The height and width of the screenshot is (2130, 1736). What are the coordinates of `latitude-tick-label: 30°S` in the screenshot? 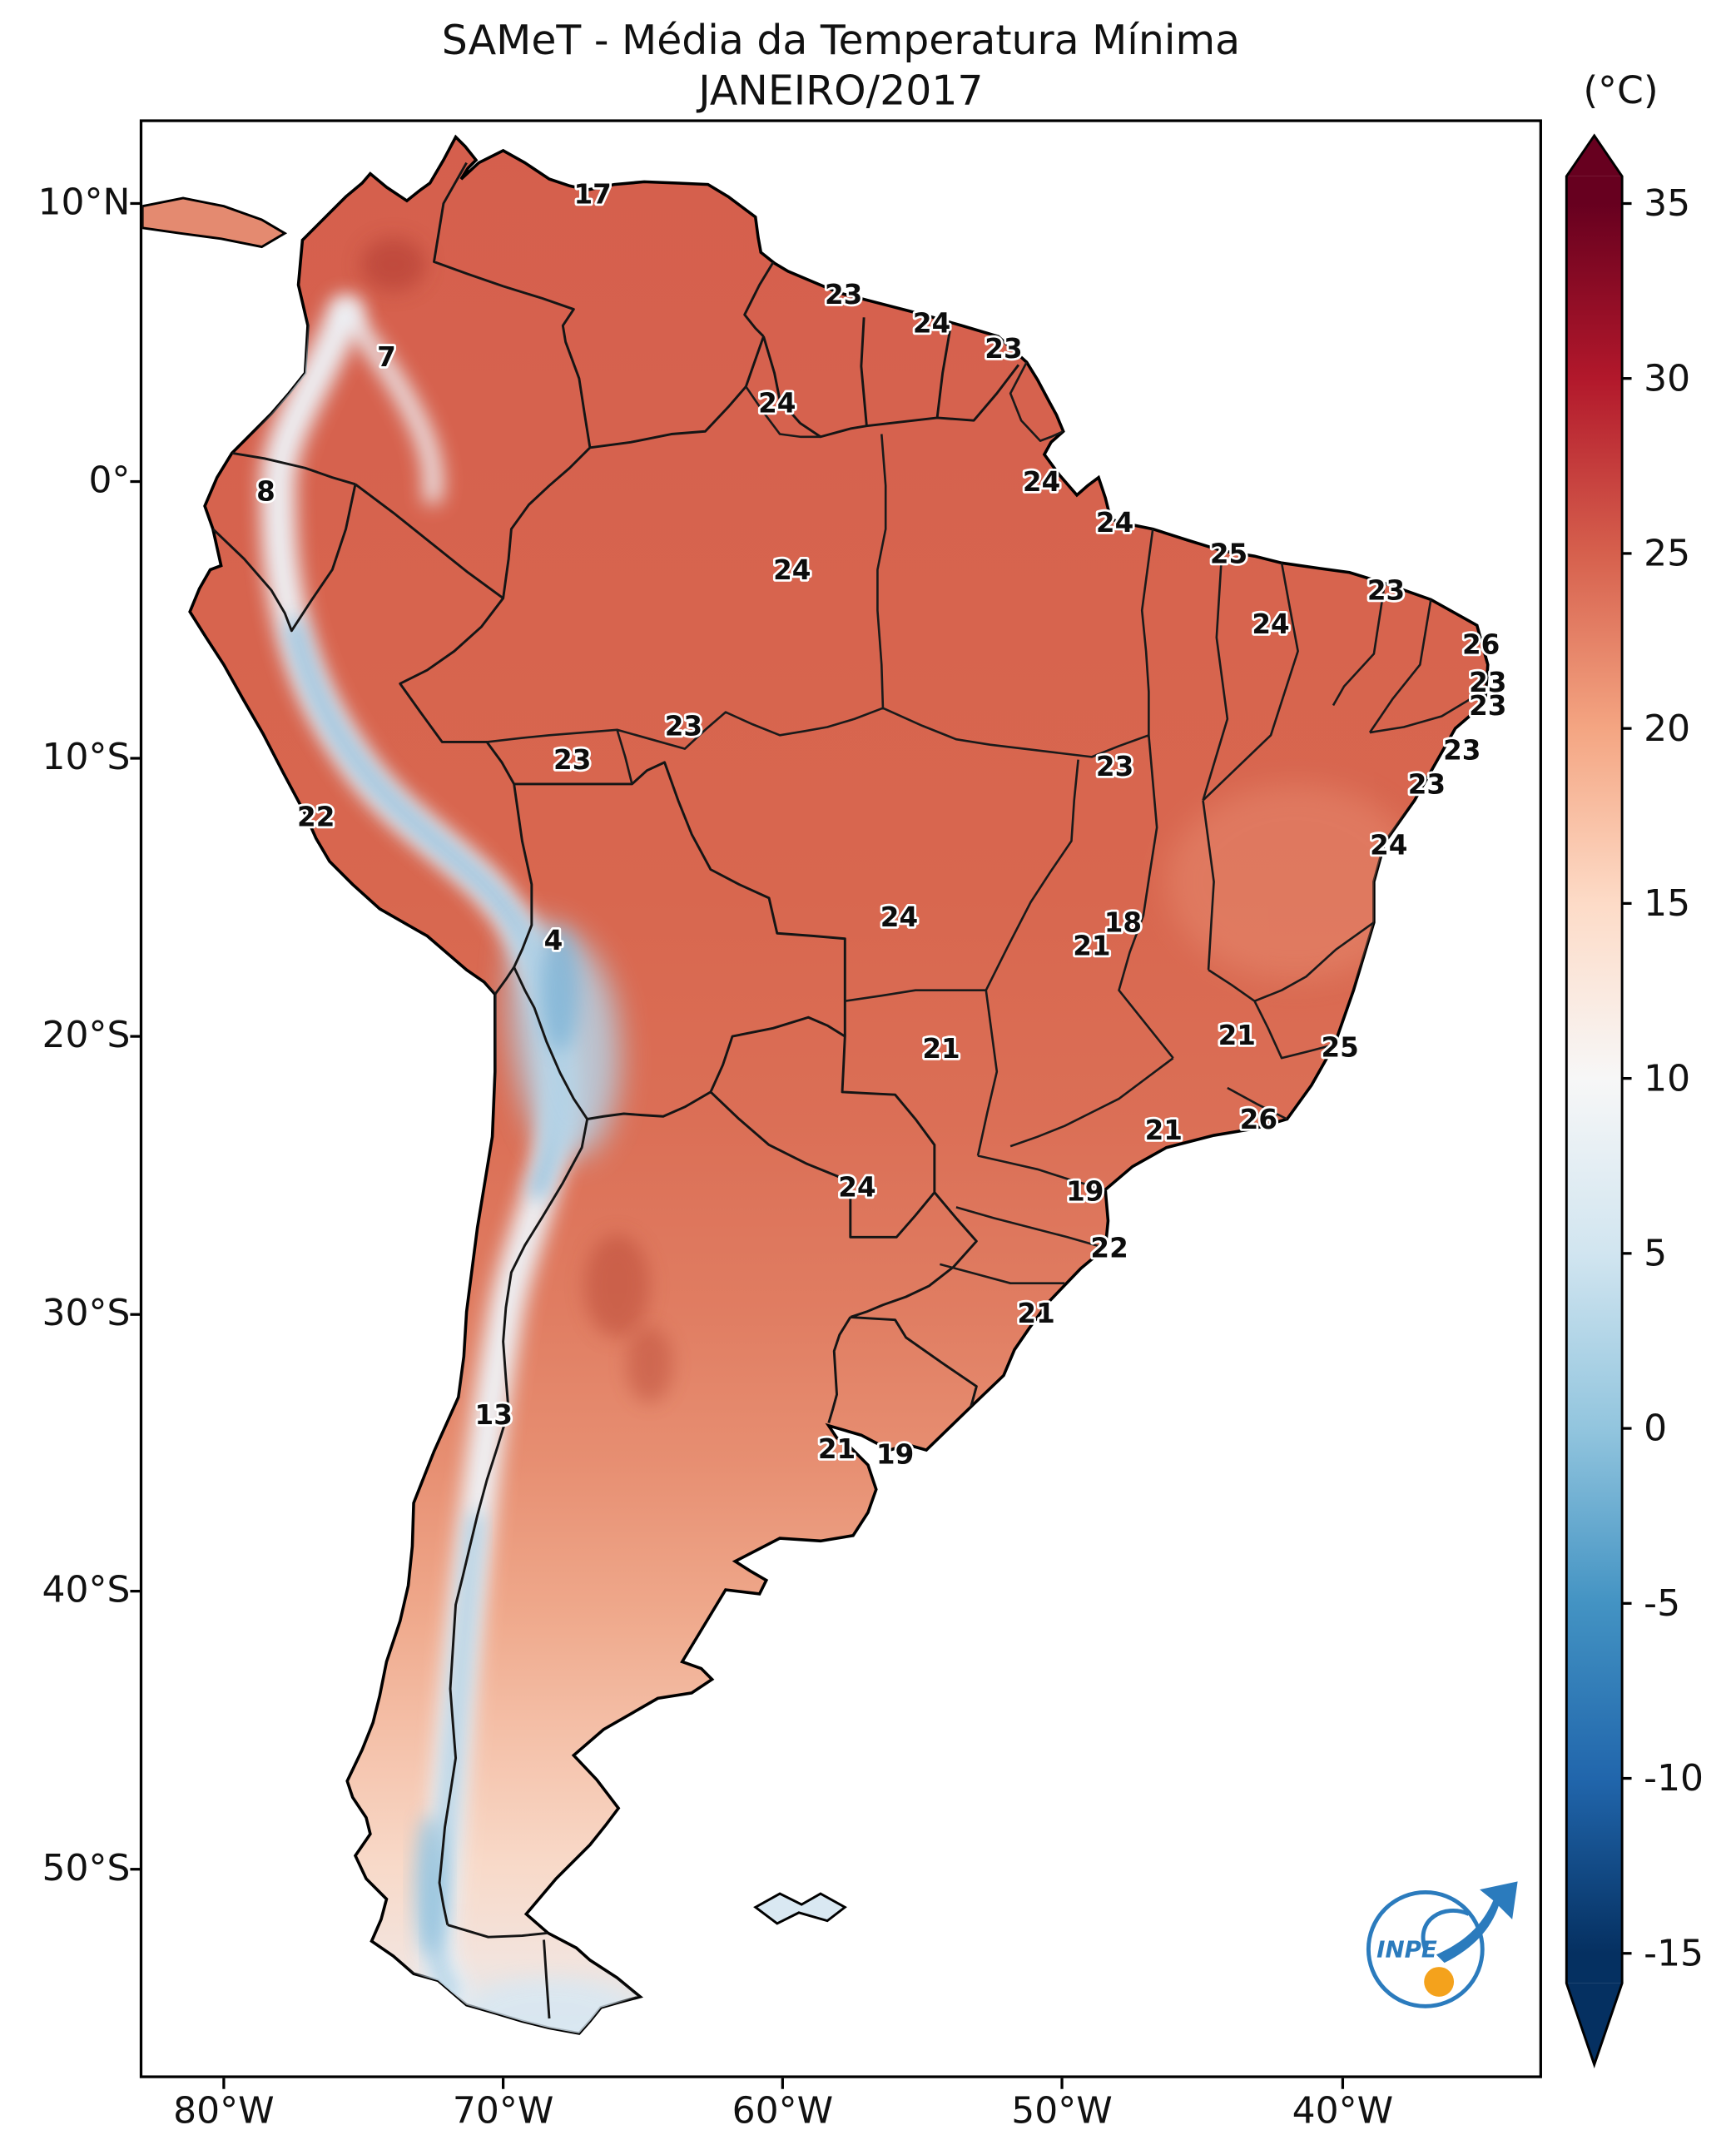 It's located at (86, 1314).